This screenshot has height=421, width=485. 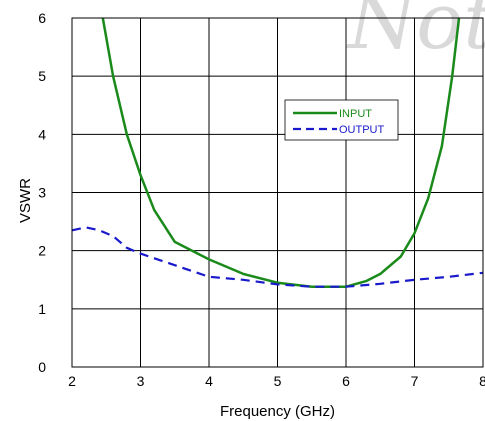 I want to click on legend: INPUT OUTPUT, so click(x=341, y=120).